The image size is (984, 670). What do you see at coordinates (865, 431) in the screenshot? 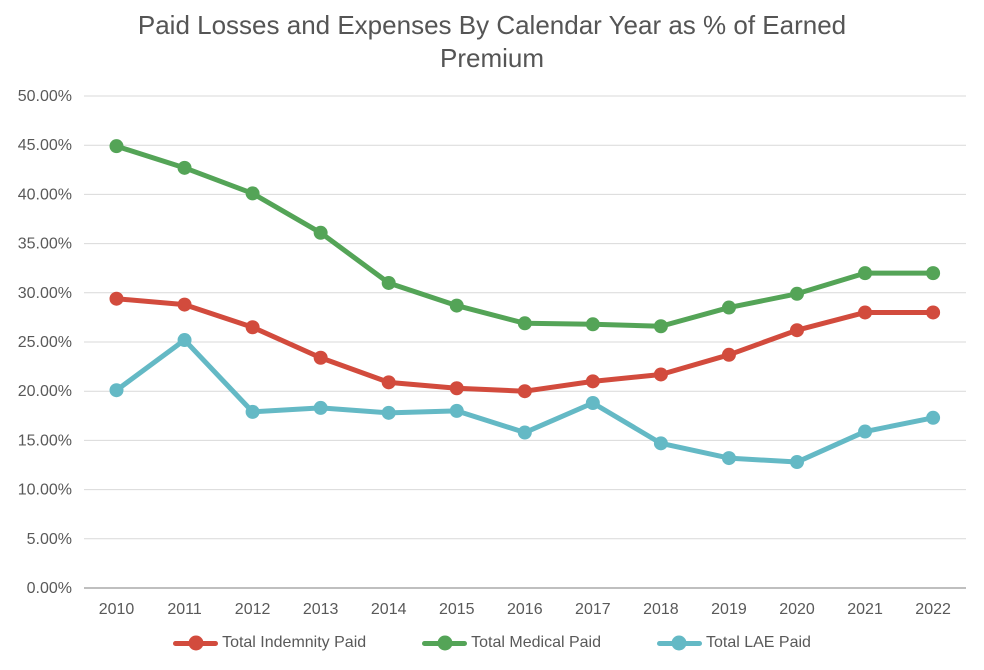
I see `data-point-total-lae-paid-2021` at bounding box center [865, 431].